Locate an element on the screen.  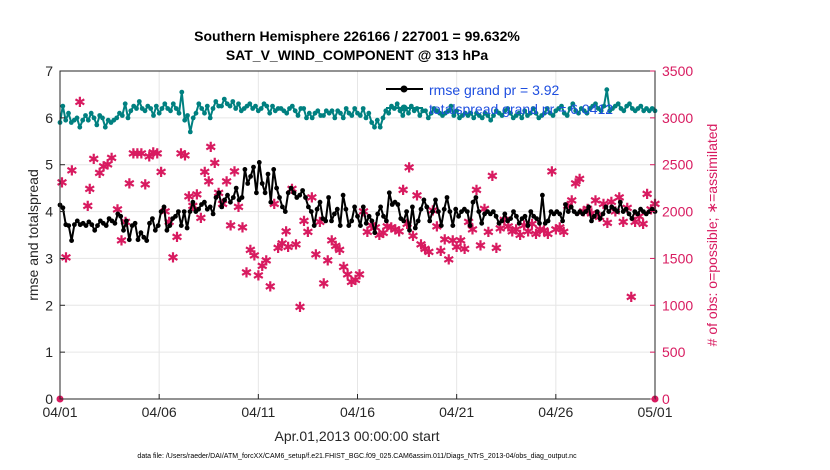
y-left-tick-label: 2 is located at coordinates (49, 305).